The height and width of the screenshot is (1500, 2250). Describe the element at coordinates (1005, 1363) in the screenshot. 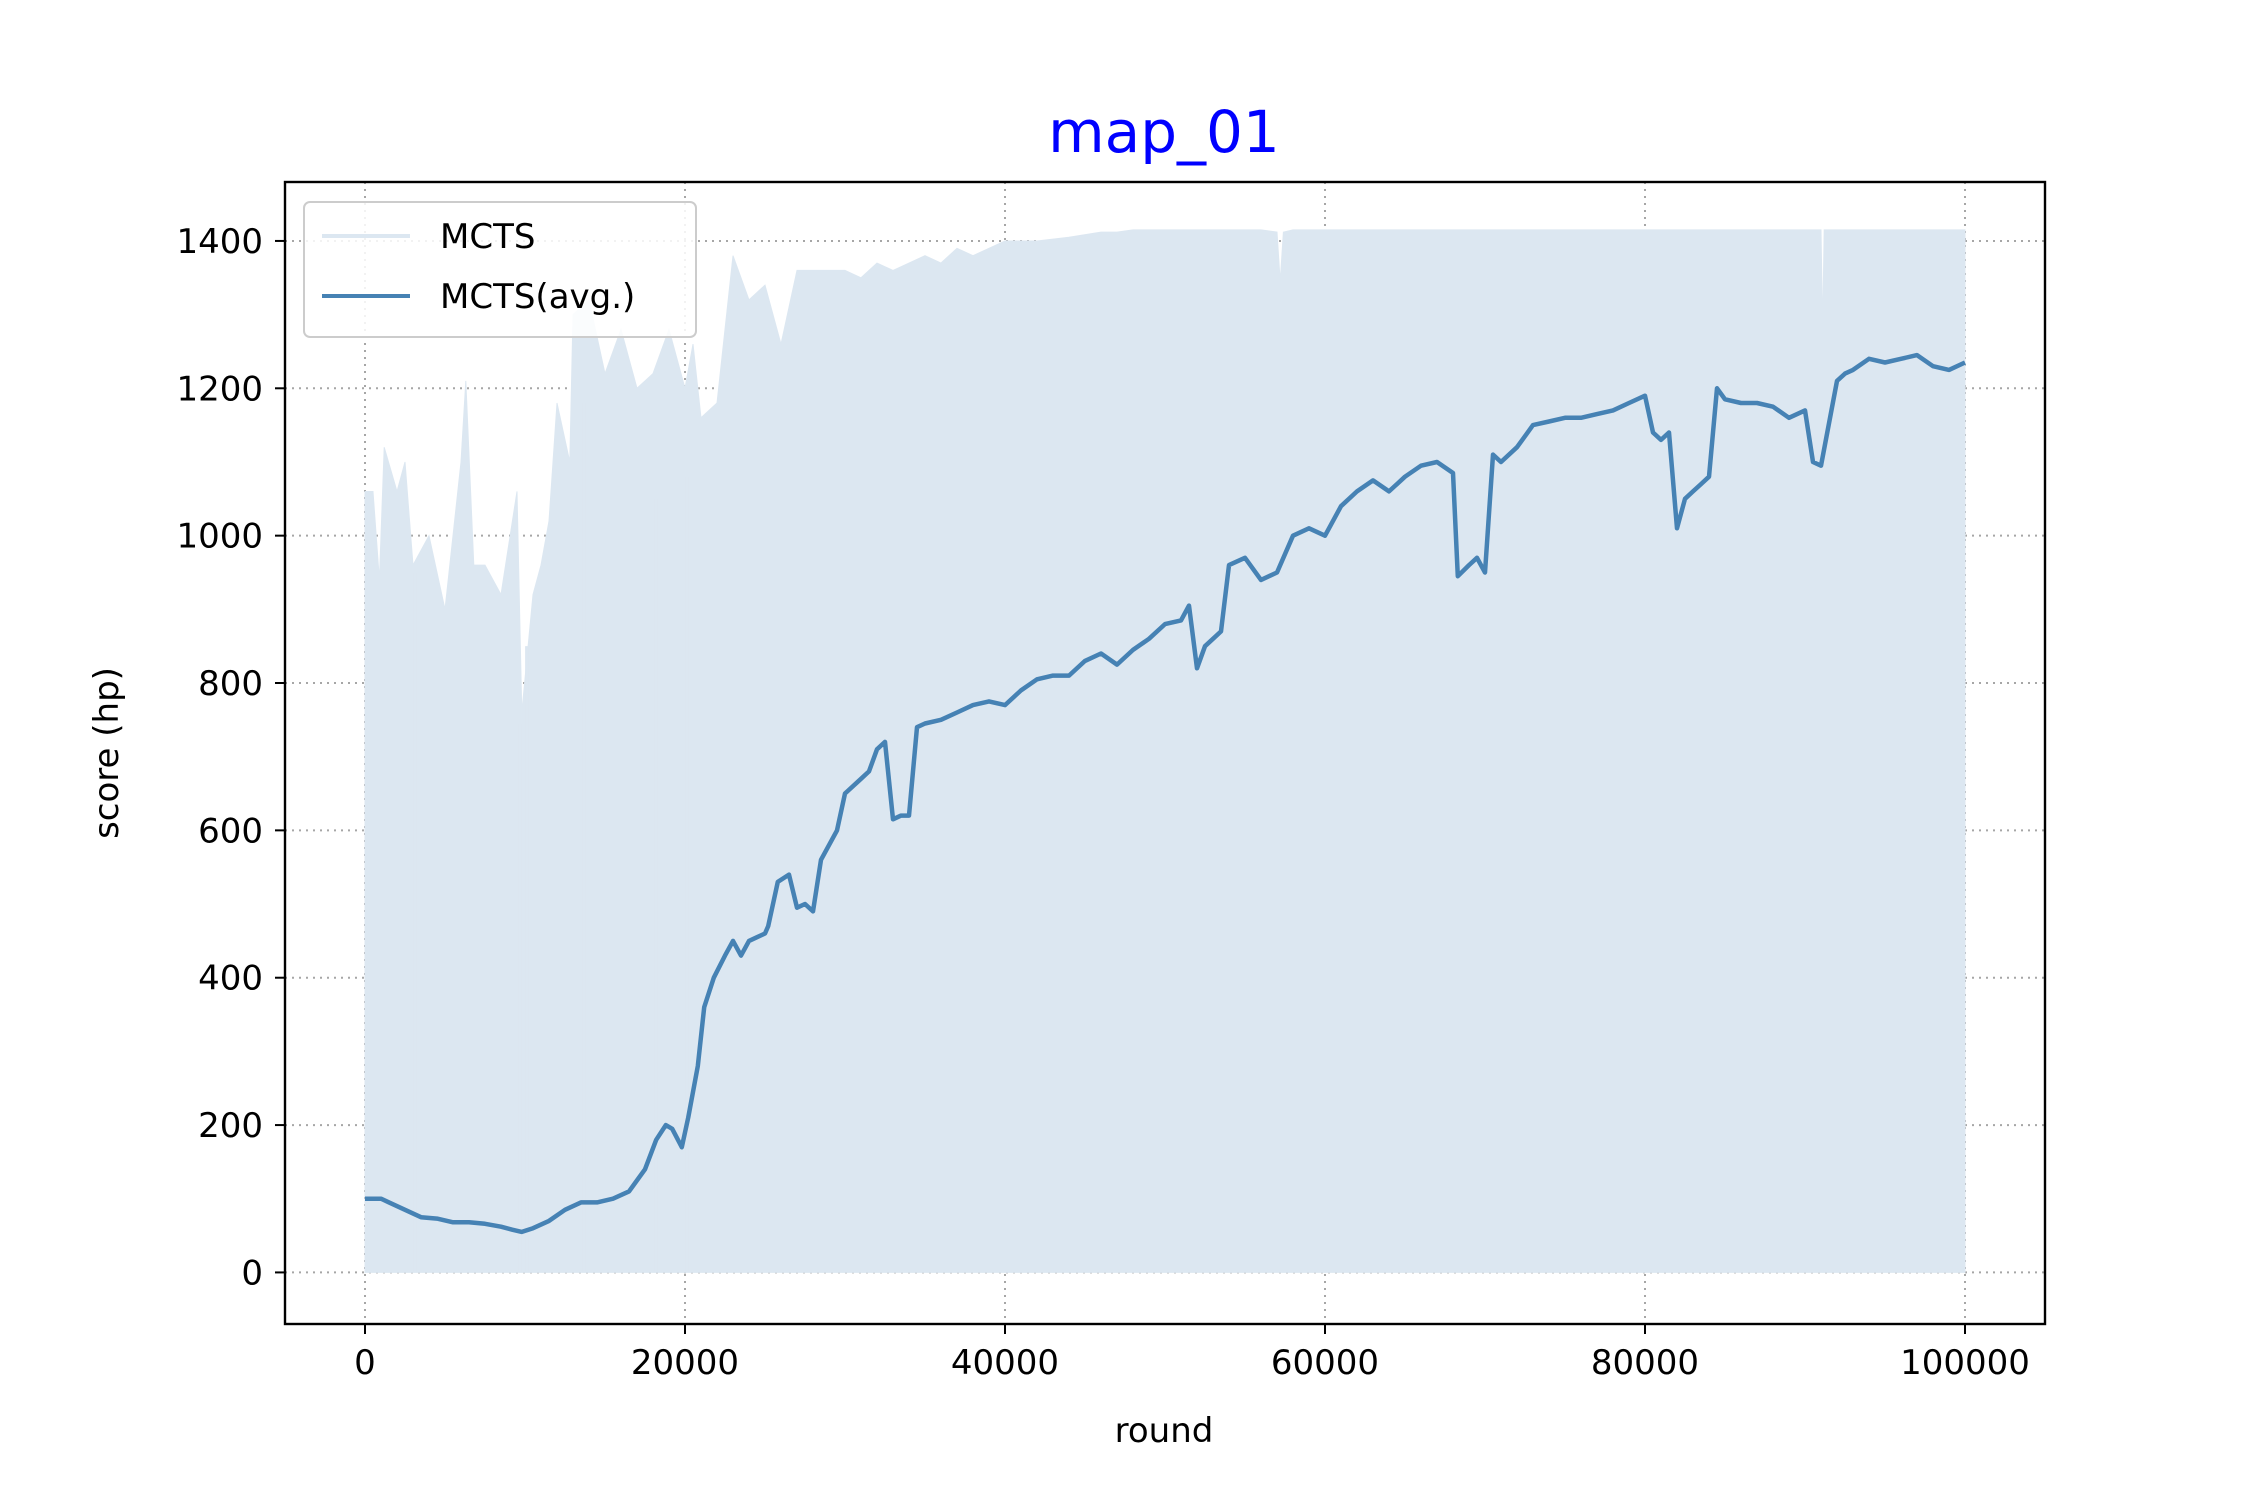

I see `x-tick-label: 40000` at that location.